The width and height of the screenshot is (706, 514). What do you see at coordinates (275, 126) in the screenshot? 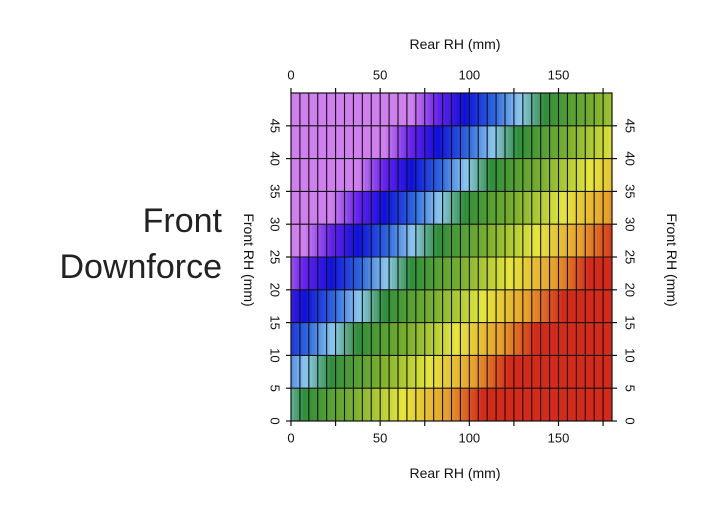
I see `y-tick-label-left: 45` at bounding box center [275, 126].